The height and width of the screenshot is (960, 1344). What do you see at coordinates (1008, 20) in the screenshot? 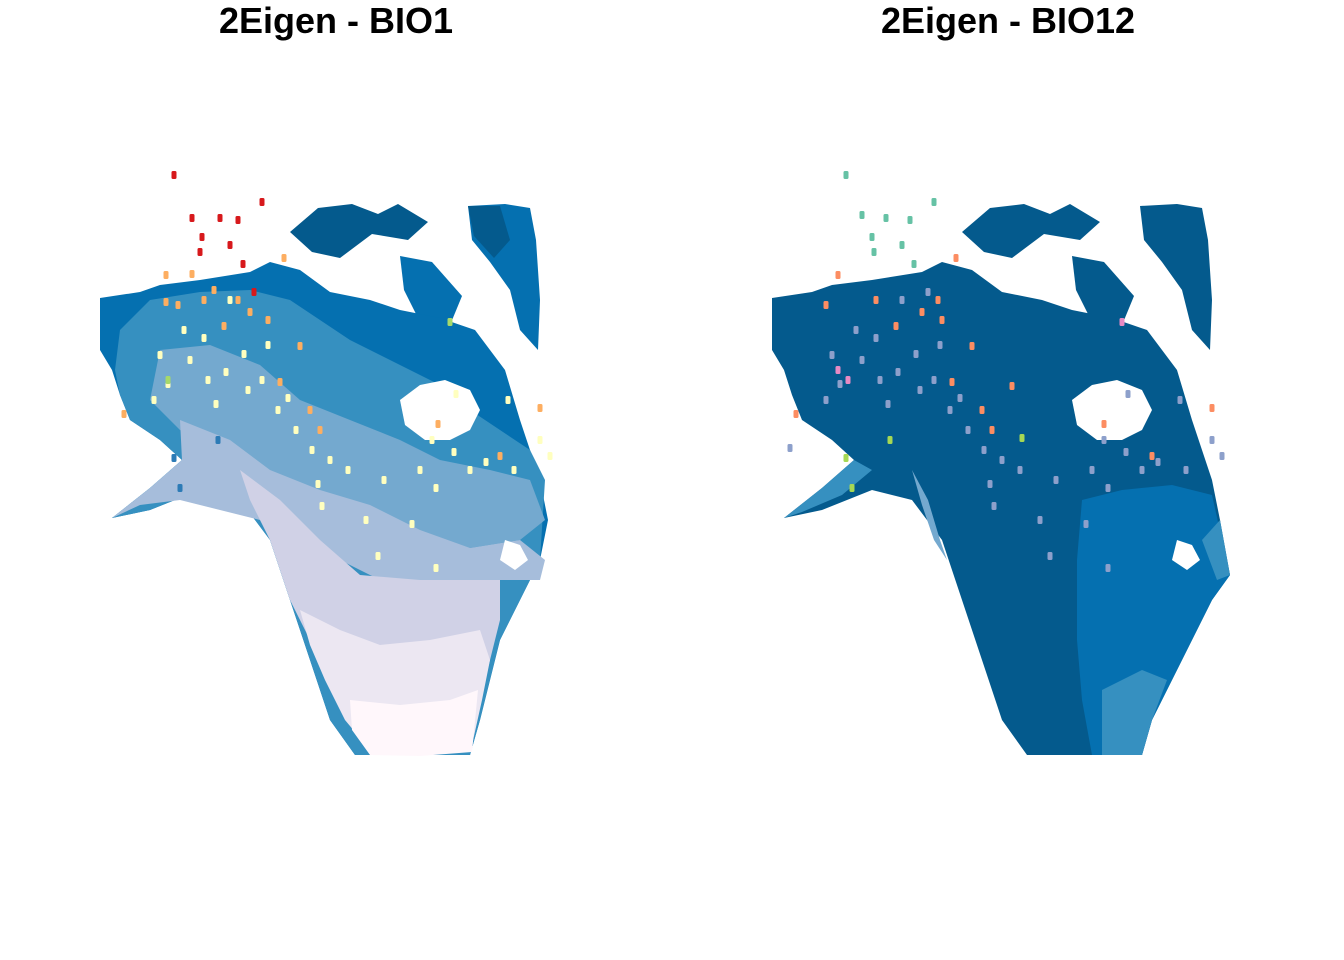
I see `panel-title: 2Eigen - BIO12` at bounding box center [1008, 20].